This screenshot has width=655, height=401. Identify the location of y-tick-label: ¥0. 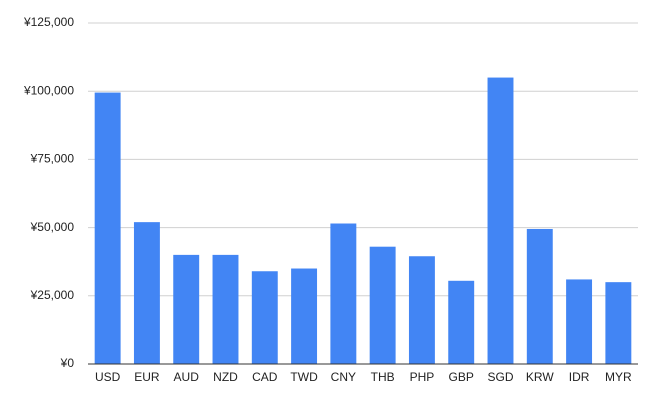
(67, 363).